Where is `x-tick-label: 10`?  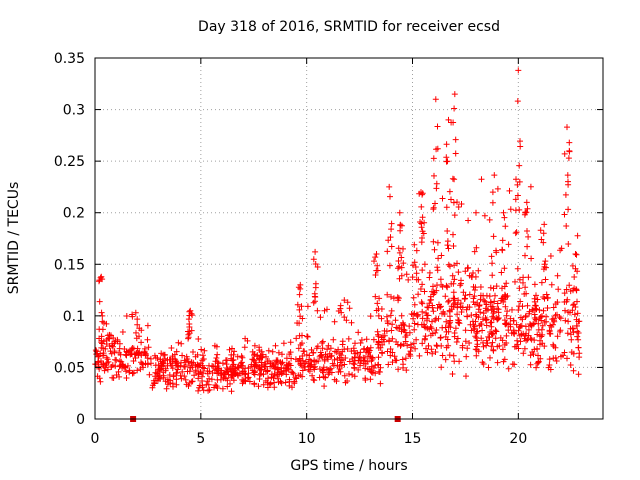
x-tick-label: 10 is located at coordinates (307, 439).